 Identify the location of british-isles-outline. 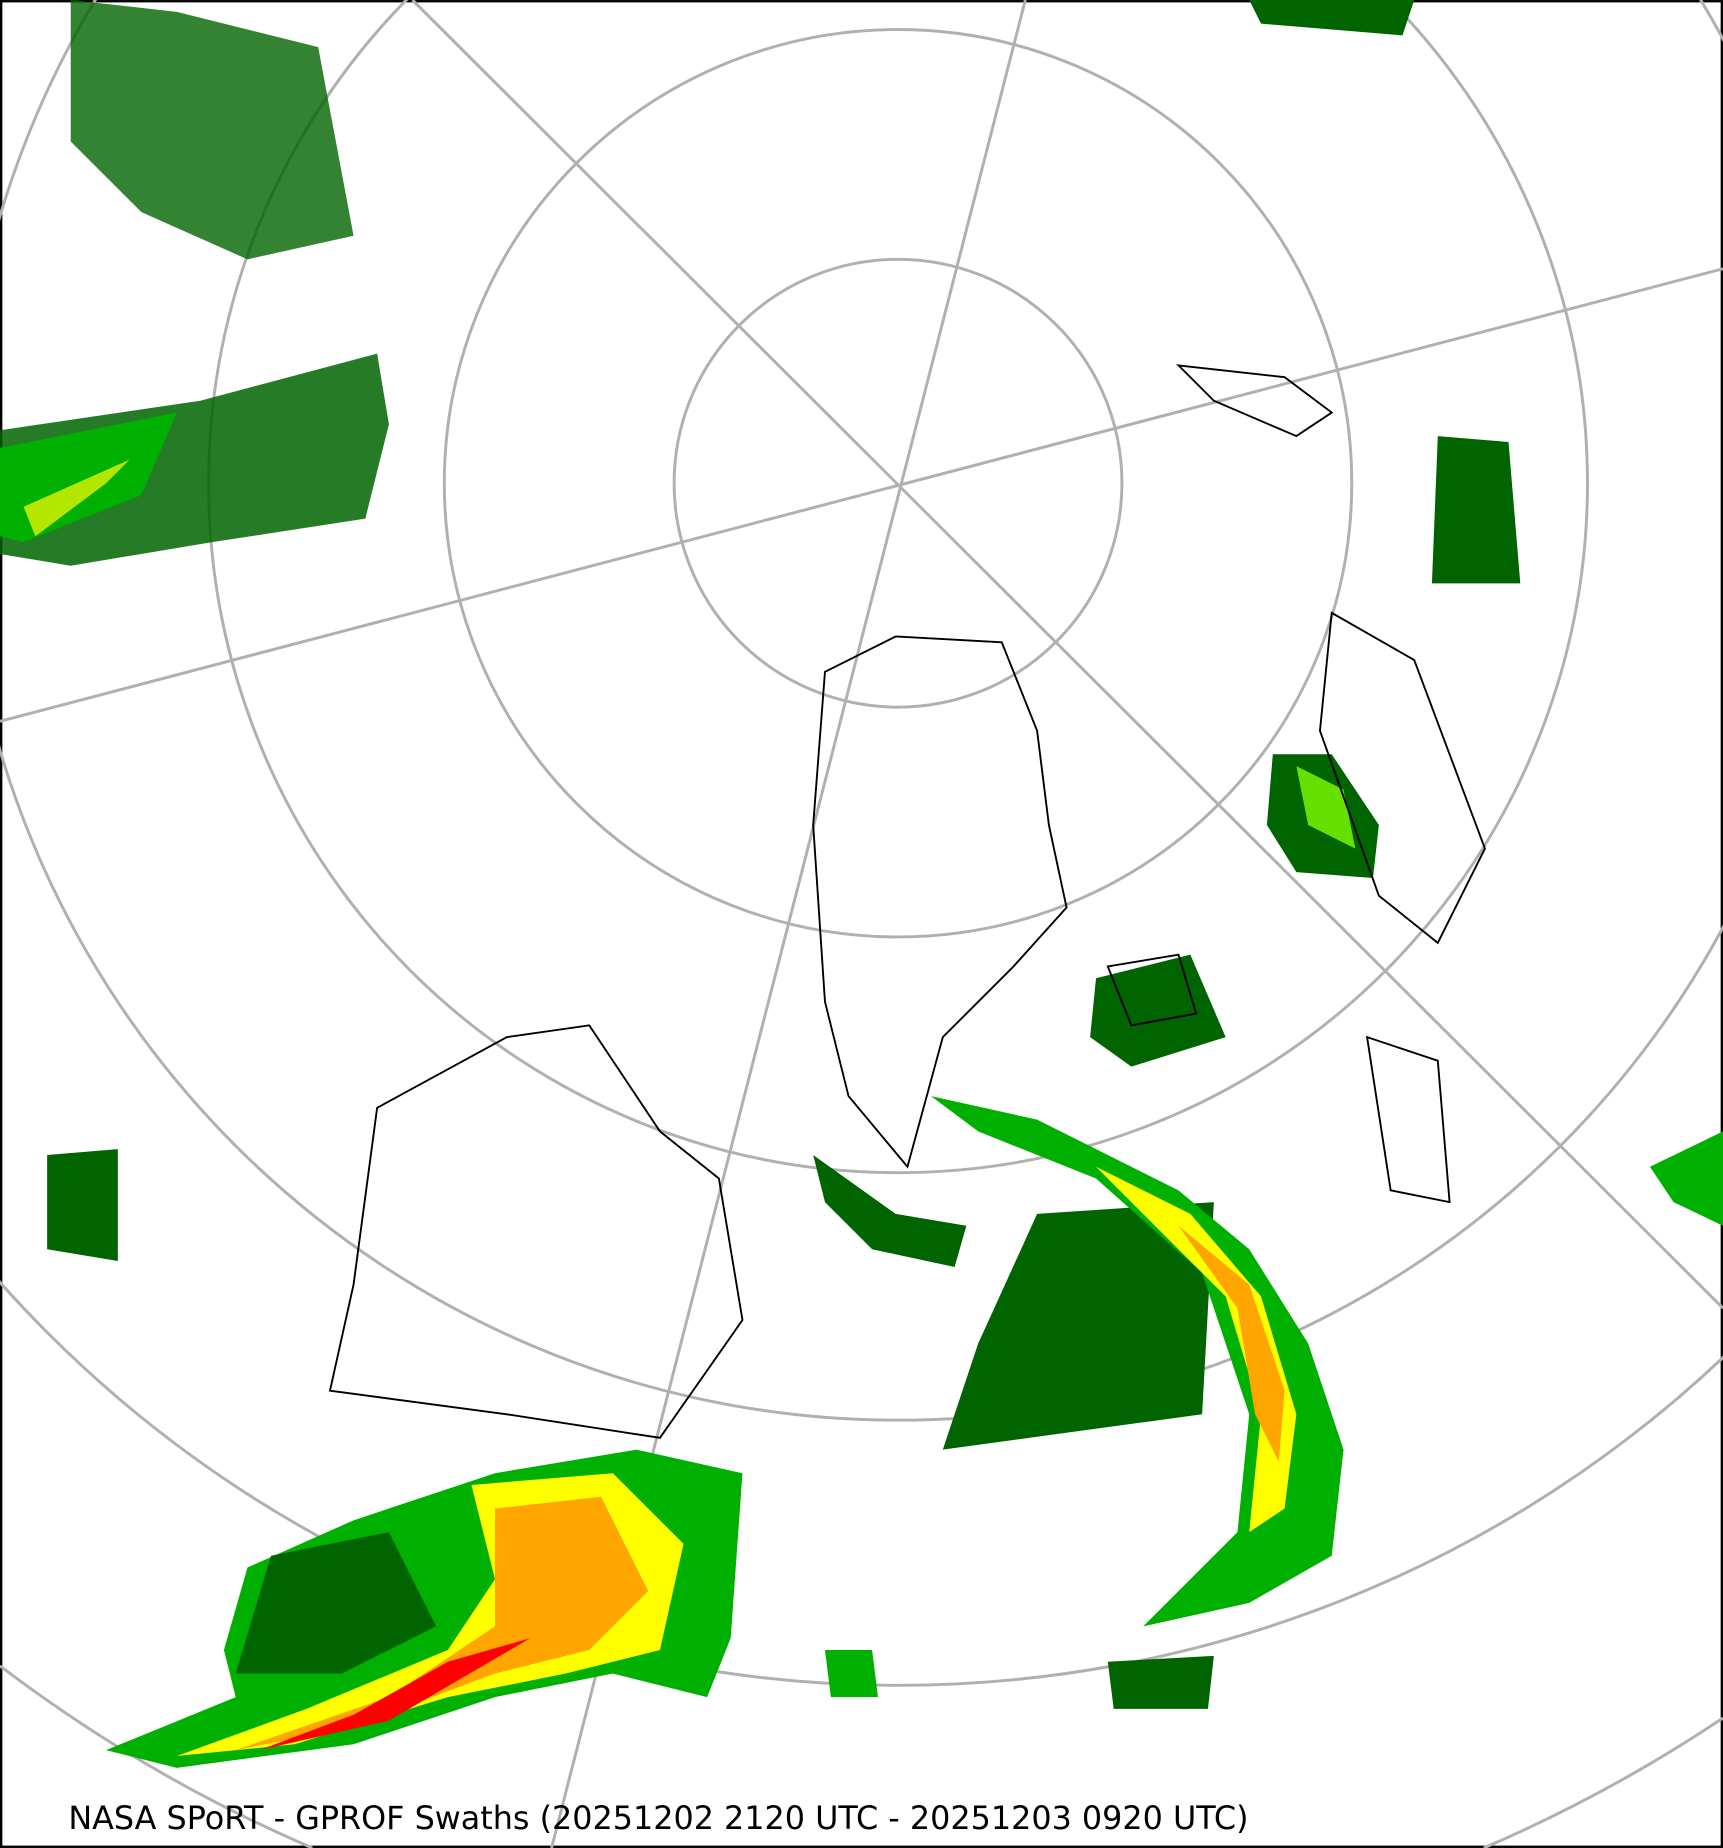
(1408, 1119).